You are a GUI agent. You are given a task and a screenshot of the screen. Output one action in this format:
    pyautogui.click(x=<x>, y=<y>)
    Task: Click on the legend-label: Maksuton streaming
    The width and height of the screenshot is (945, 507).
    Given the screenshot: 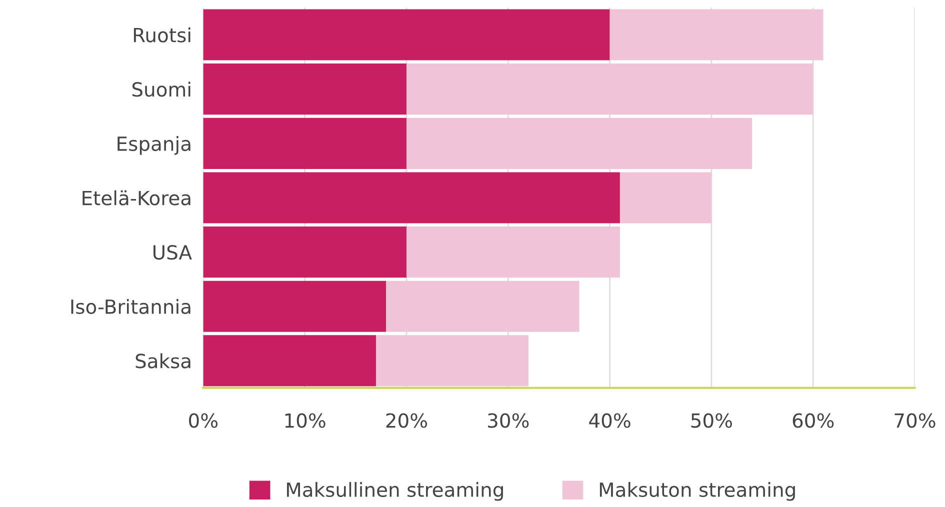 What is the action you would take?
    pyautogui.click(x=697, y=491)
    